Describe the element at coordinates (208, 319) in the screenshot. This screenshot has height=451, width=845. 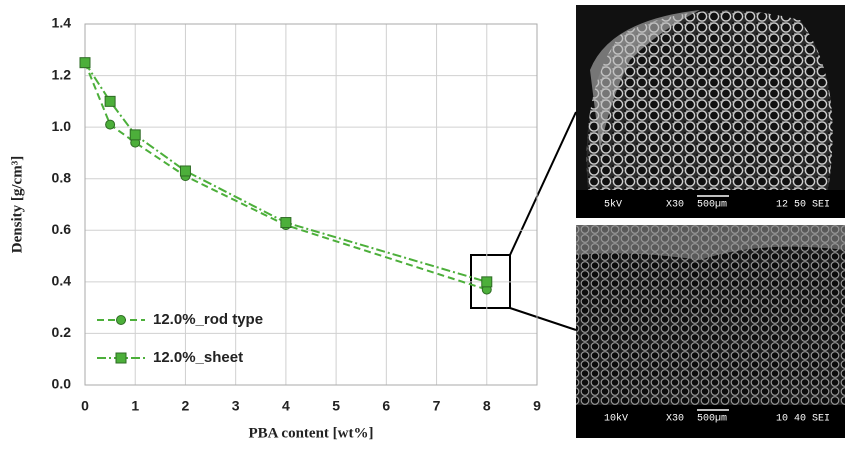
I see `legend-label: 12.0%_rod type` at that location.